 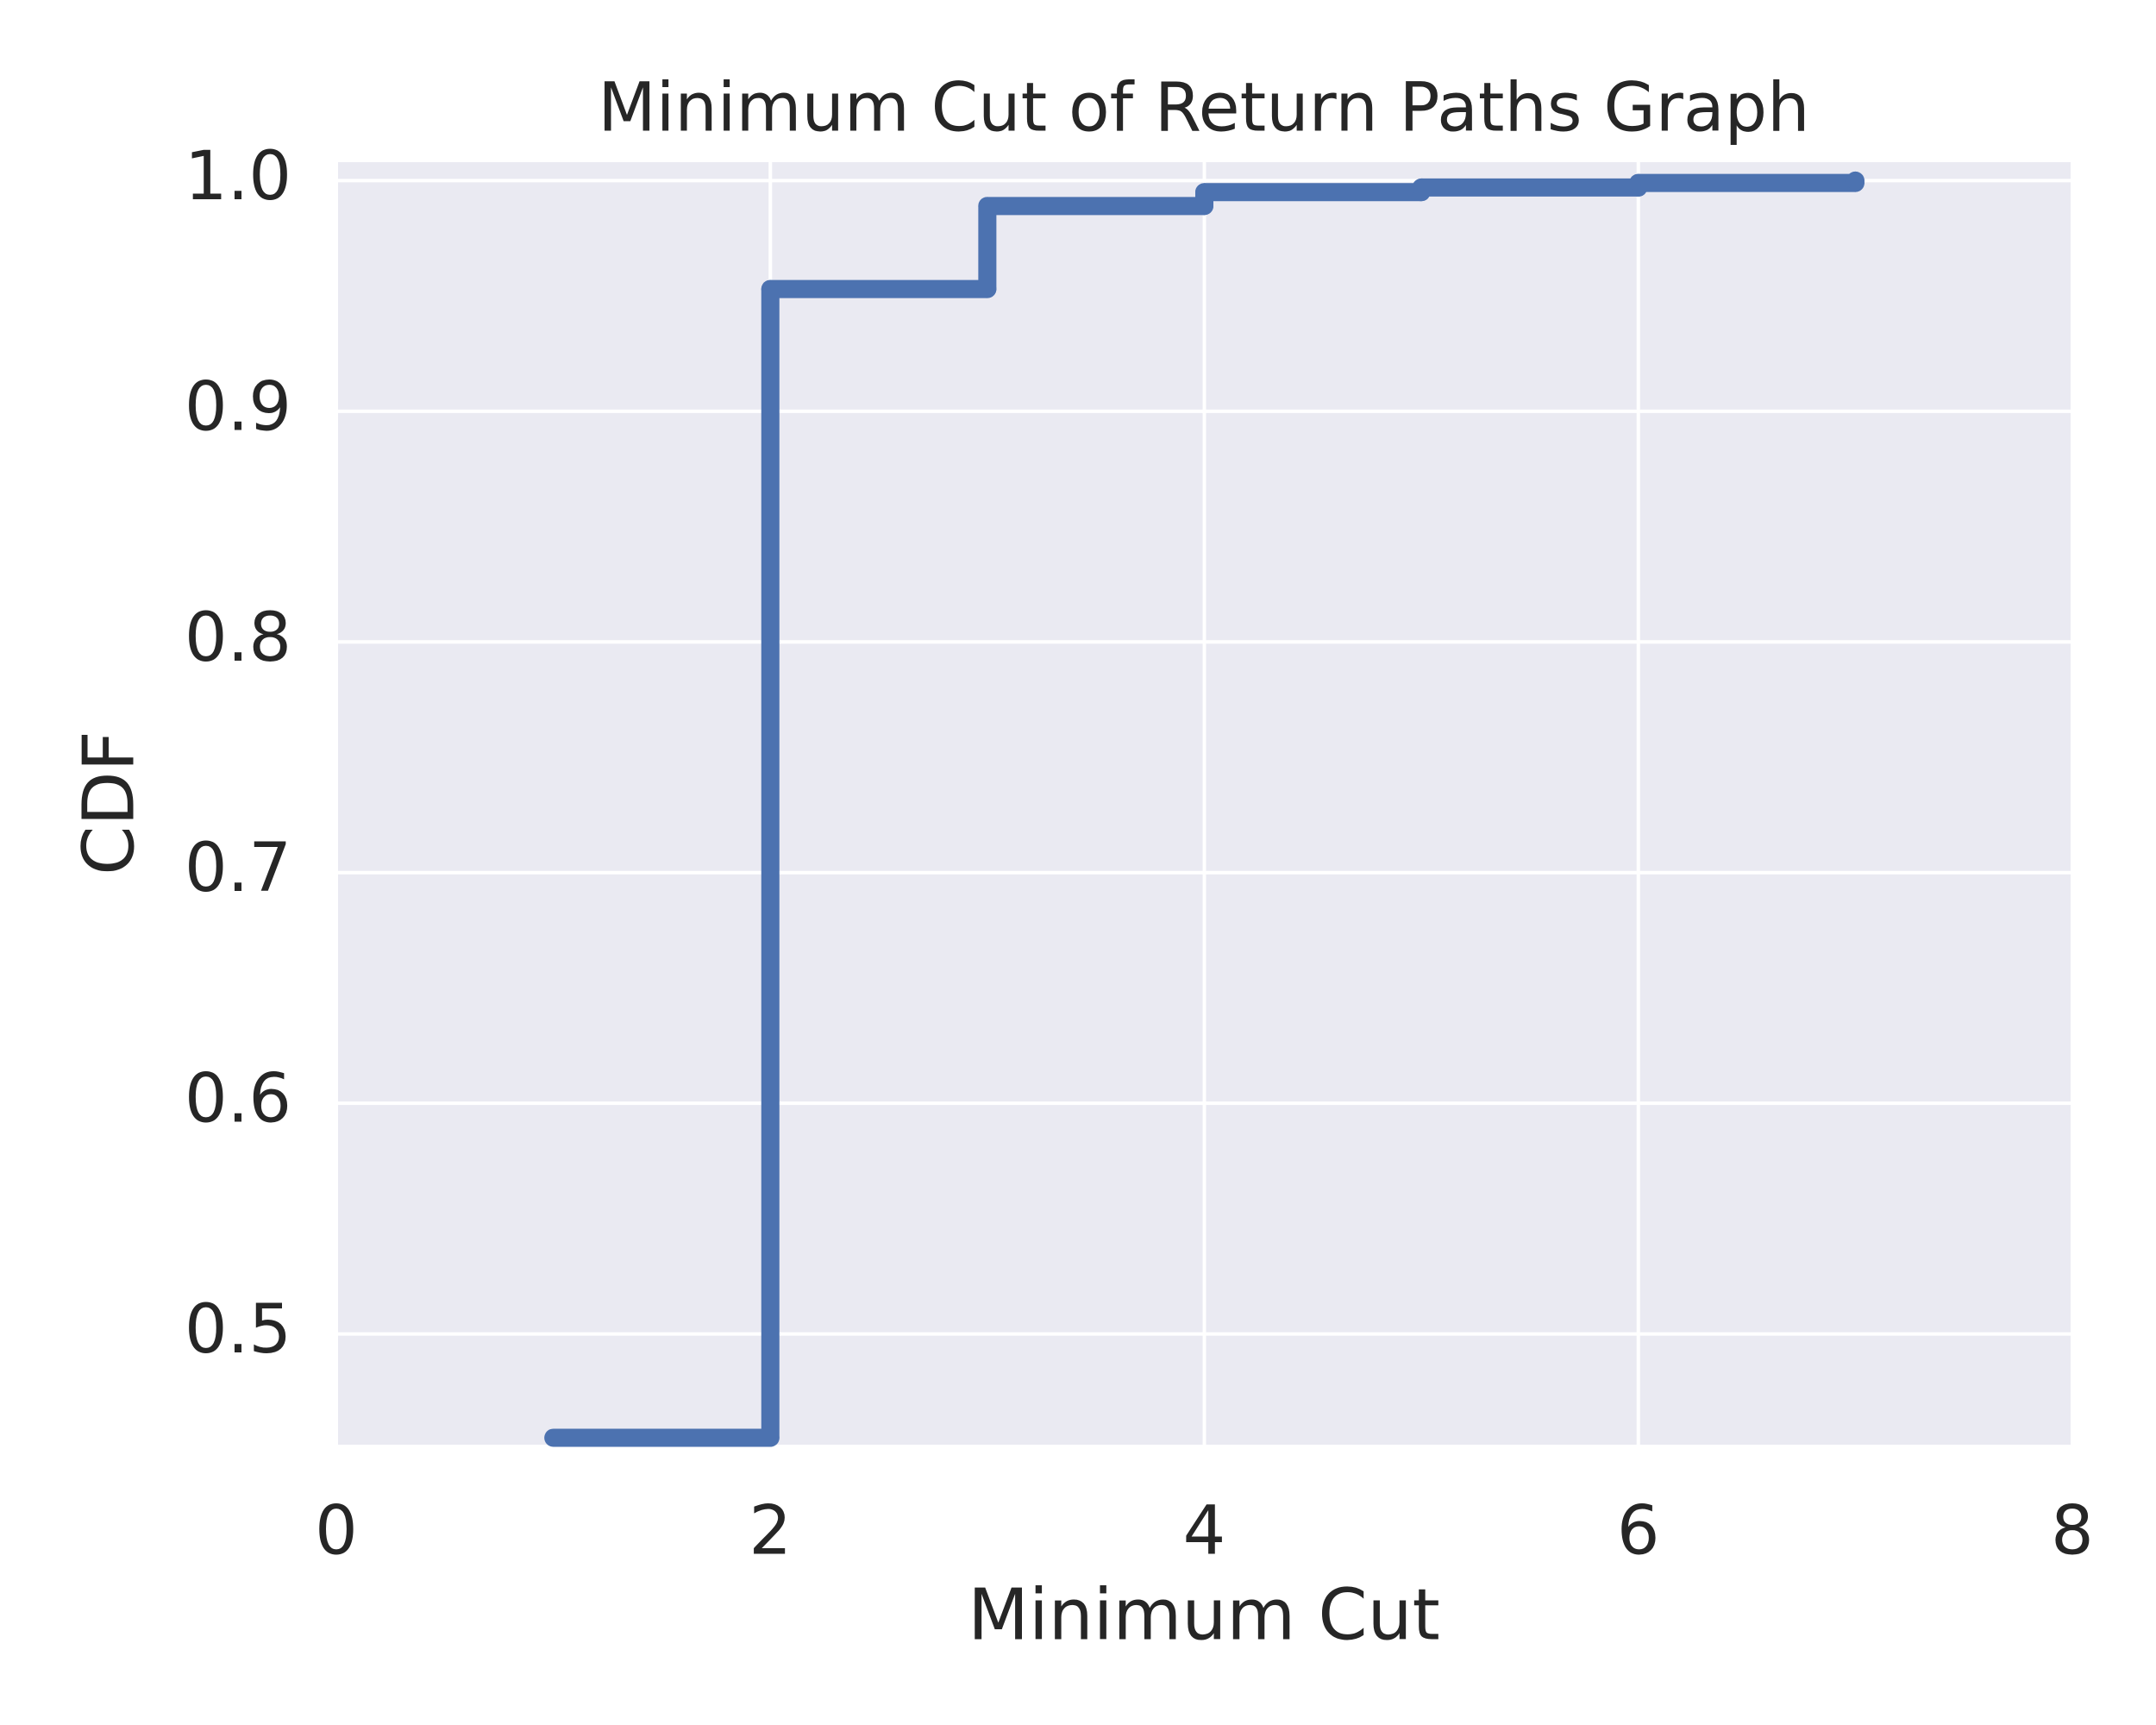 I want to click on x-axis-label: Minimum Cut, so click(x=1203, y=1615).